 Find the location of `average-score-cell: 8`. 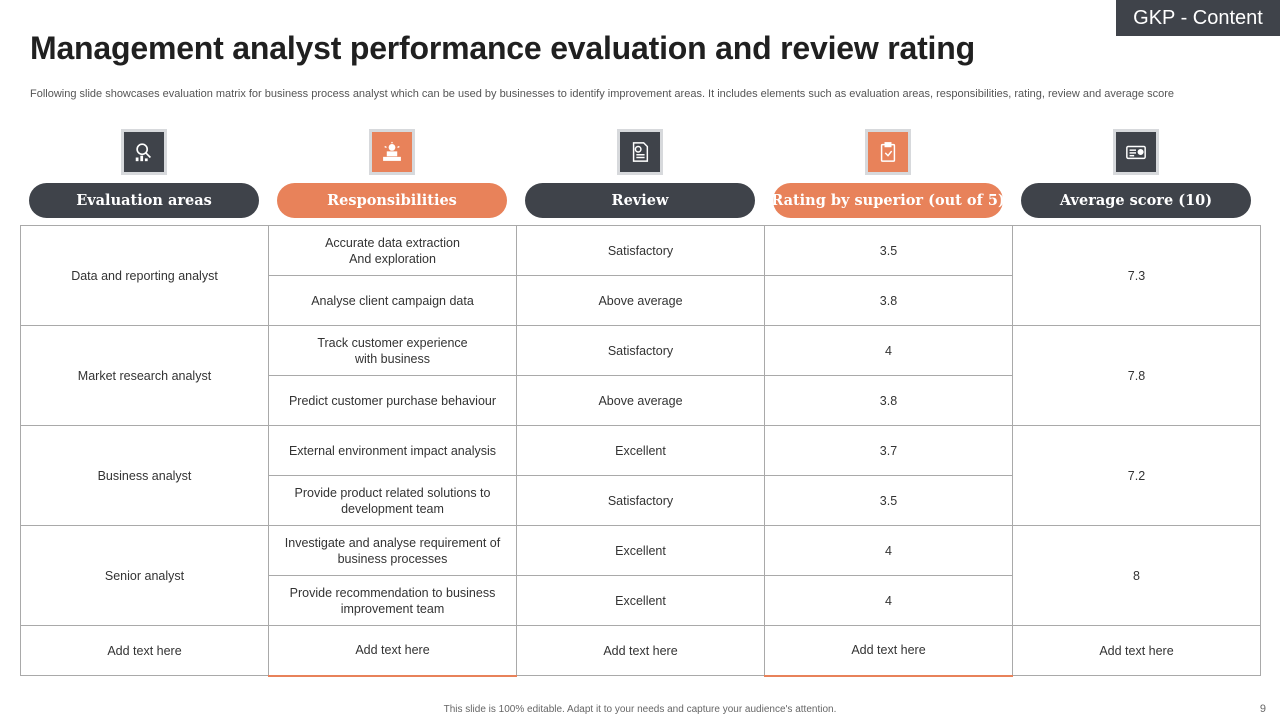

average-score-cell: 8 is located at coordinates (1136, 575).